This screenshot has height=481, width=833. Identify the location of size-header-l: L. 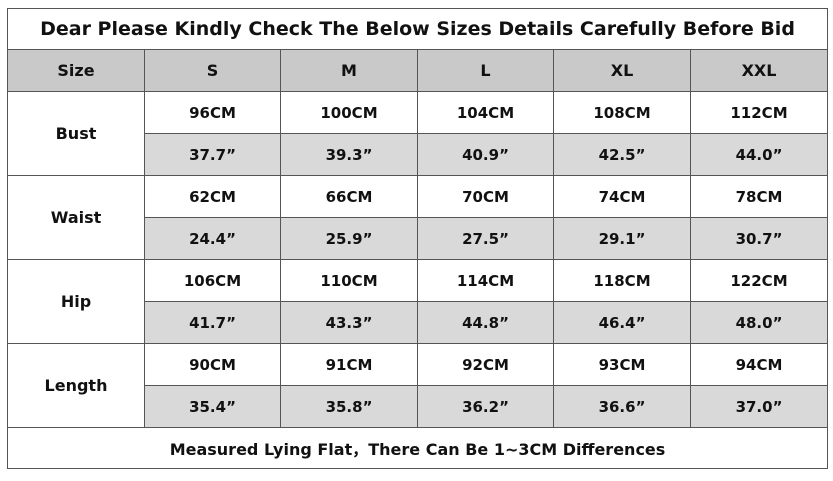
(485, 70).